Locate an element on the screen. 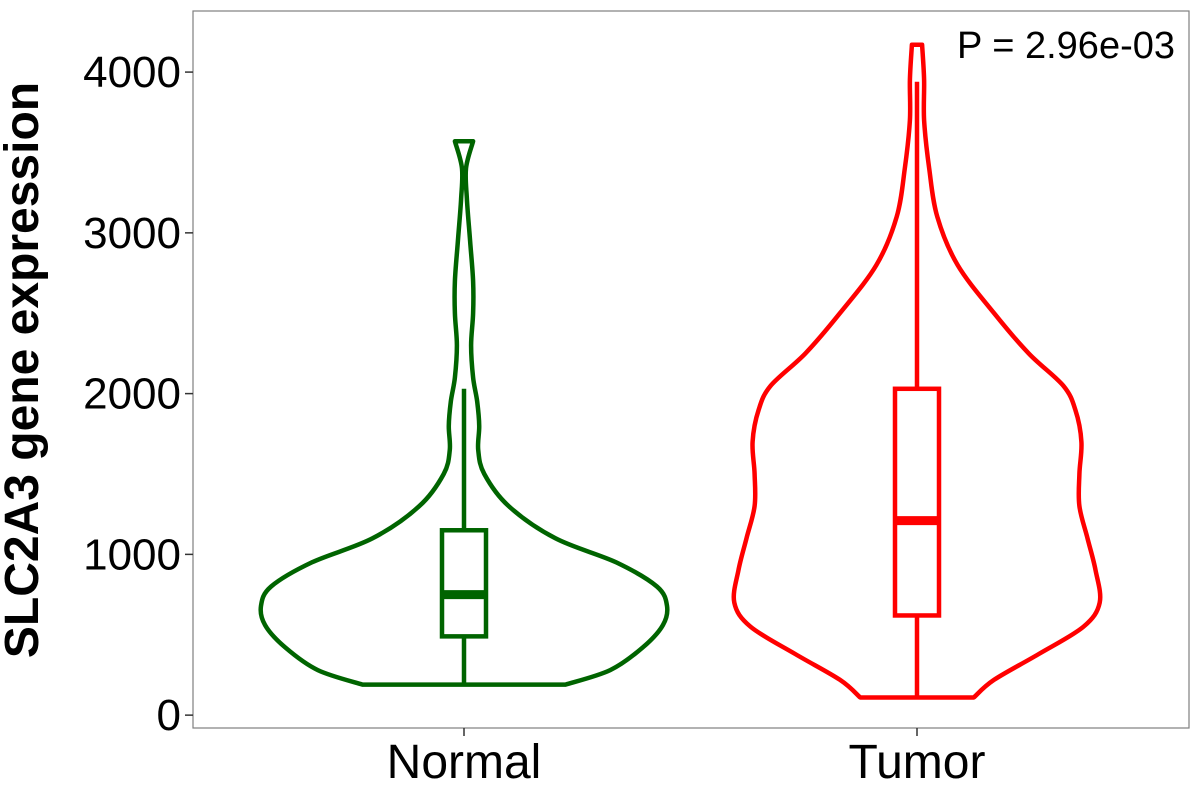 The image size is (1200, 800). y-tick-label: 1000 is located at coordinates (132, 554).